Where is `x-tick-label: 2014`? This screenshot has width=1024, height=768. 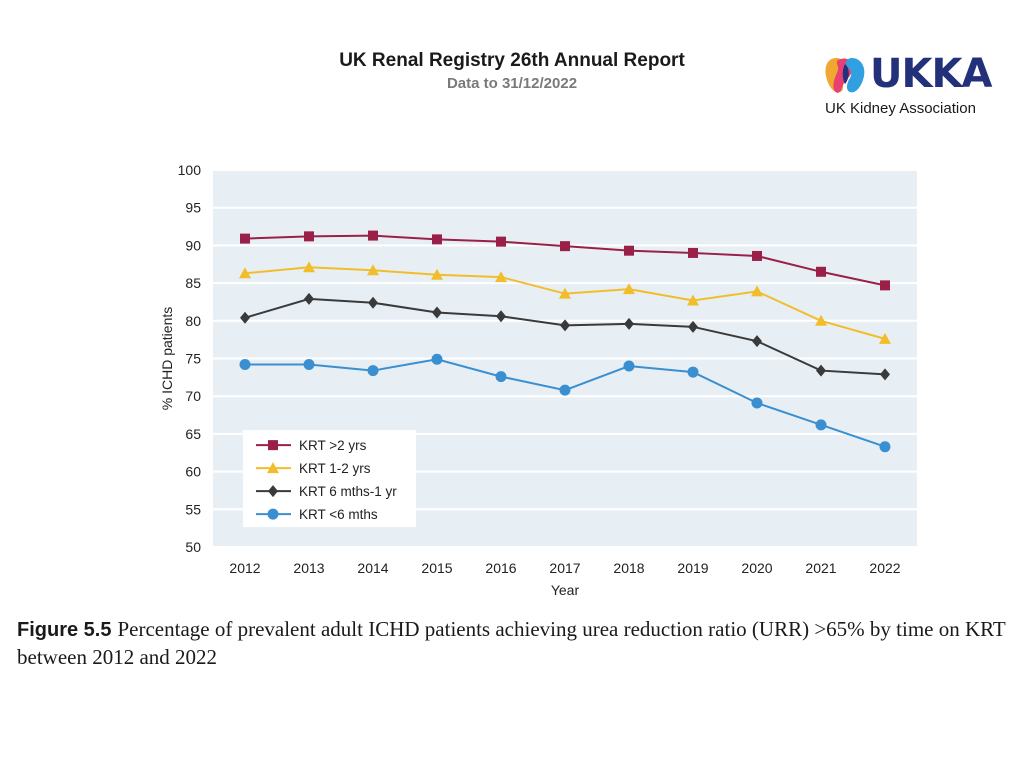
x-tick-label: 2014 is located at coordinates (372, 568).